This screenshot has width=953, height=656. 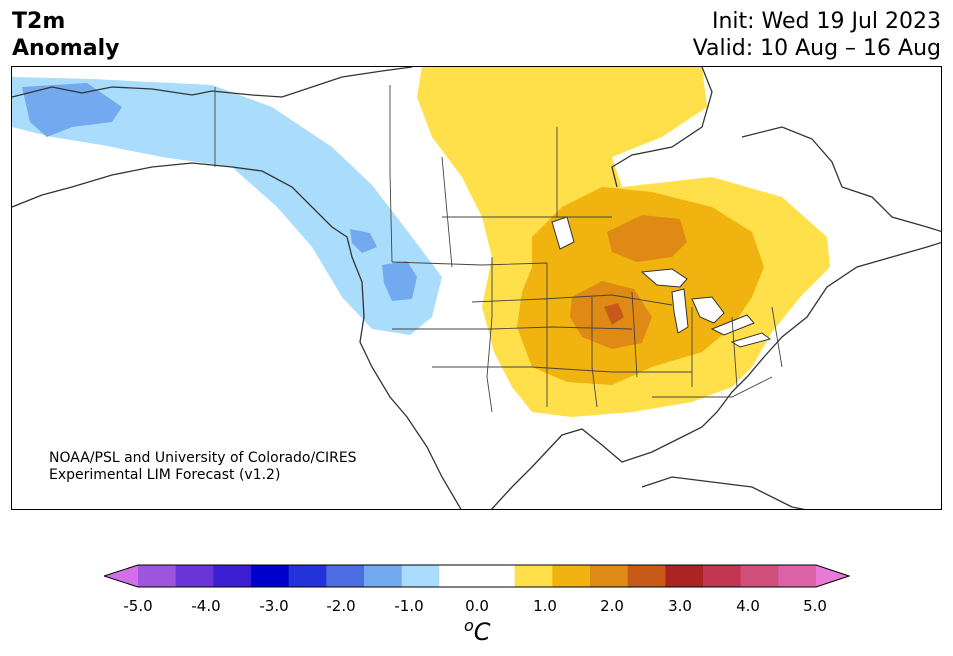 I want to click on valid-range: Valid: 10 Aug – 16 Aug, so click(x=816, y=48).